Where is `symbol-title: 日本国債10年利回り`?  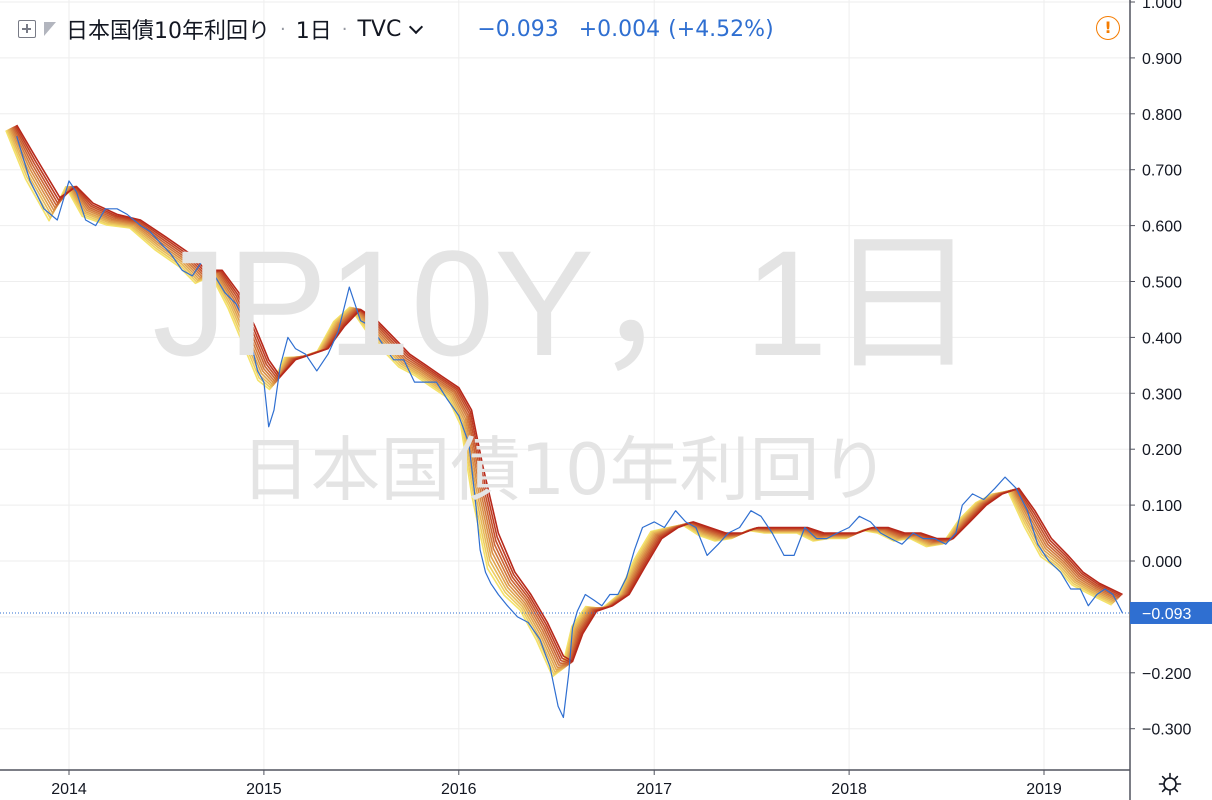
symbol-title: 日本国債10年利回り is located at coordinates (168, 31).